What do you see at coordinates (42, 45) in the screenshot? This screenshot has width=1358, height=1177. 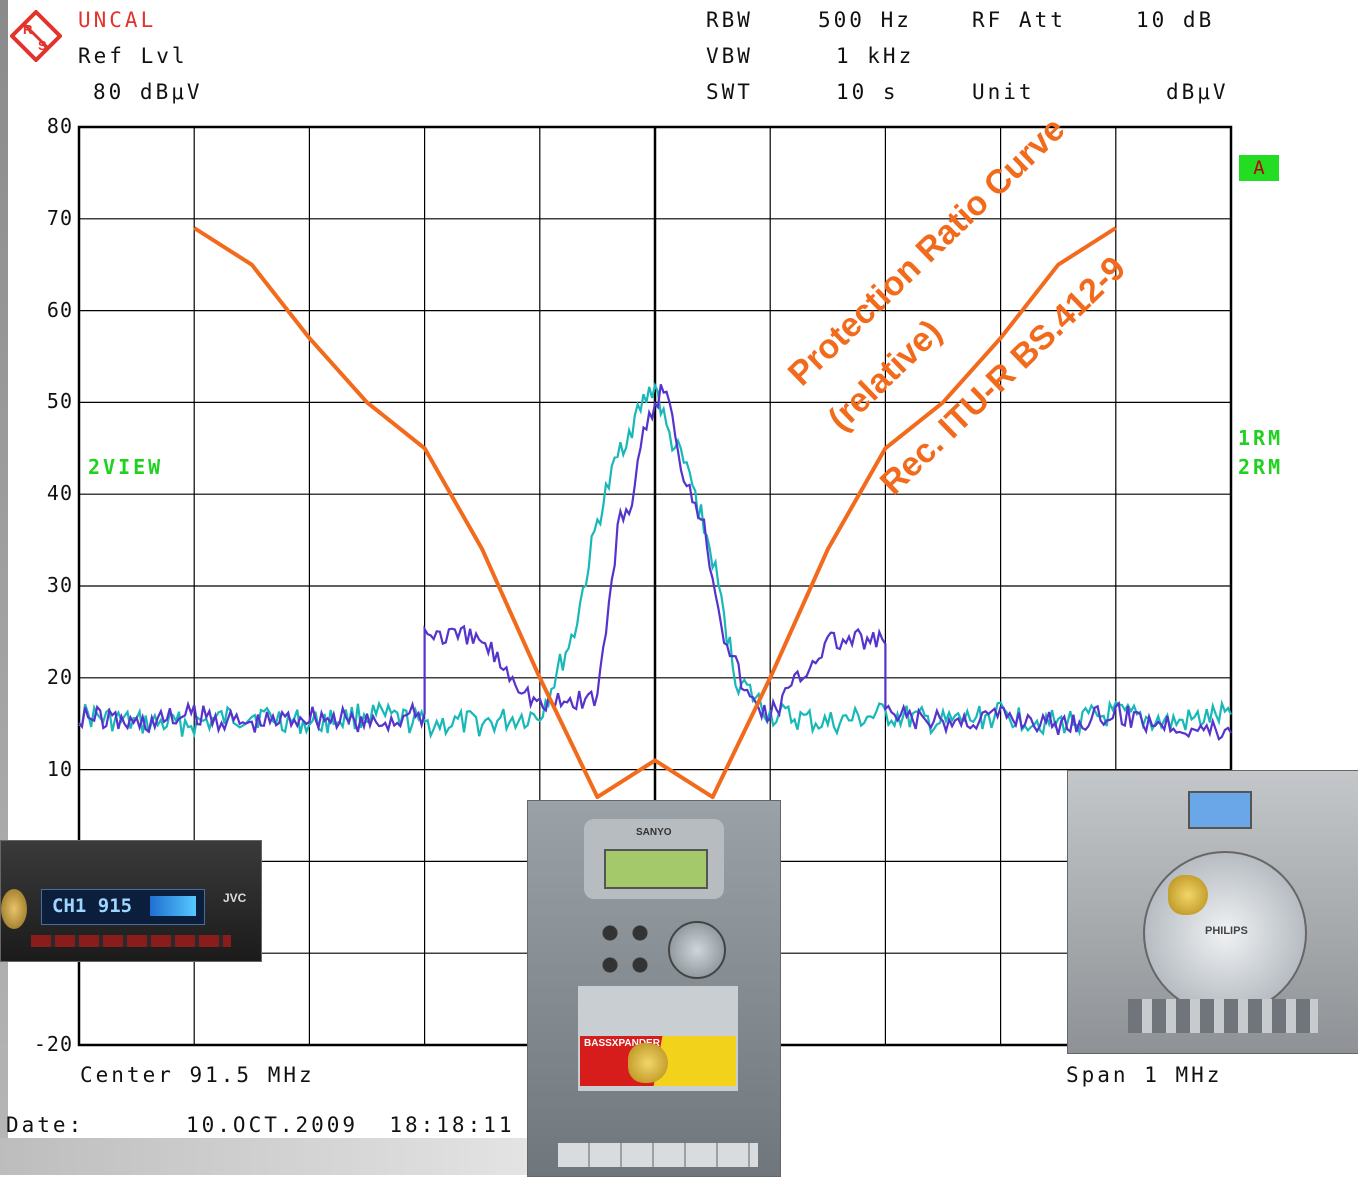 I see `svg-text: S` at bounding box center [42, 45].